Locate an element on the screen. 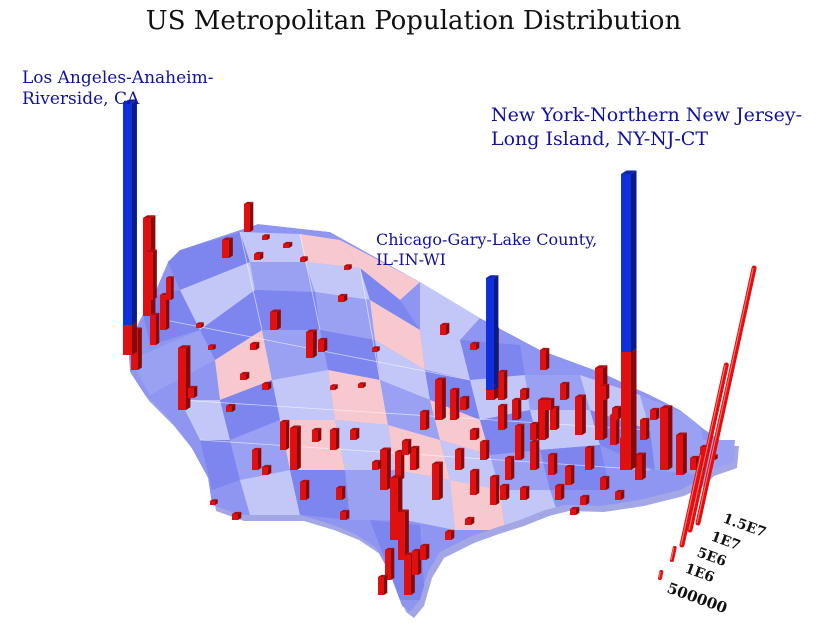 This screenshot has height=643, width=827. label-los-angeles: Los Angeles-Anaheim- Riverside, CA is located at coordinates (117, 89).